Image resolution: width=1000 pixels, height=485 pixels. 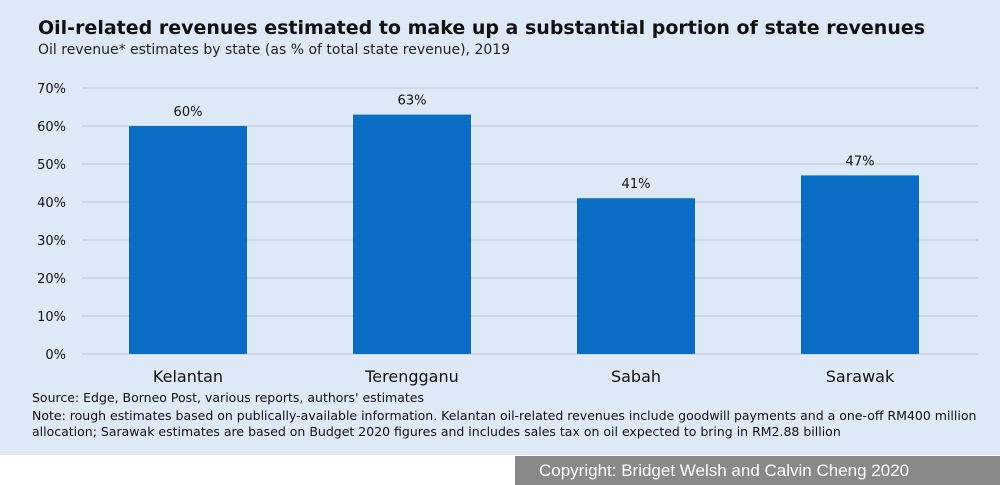 What do you see at coordinates (524, 376) in the screenshot?
I see `x-axis: Kelantan Terengganu Sabah Sarawak` at bounding box center [524, 376].